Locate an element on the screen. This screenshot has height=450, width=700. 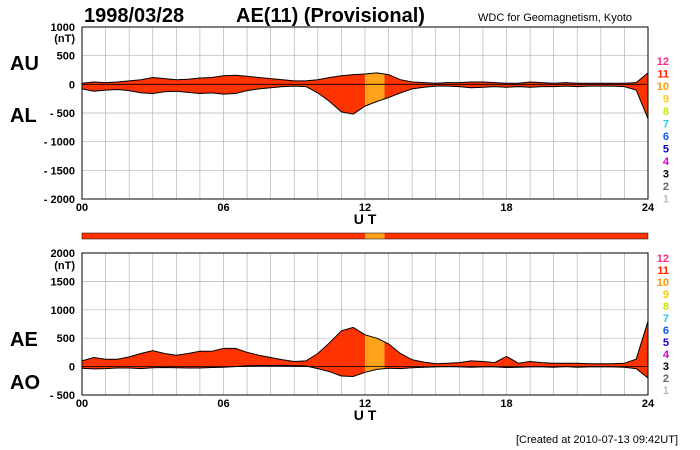
y-tick-label: 2000 is located at coordinates (63, 254).